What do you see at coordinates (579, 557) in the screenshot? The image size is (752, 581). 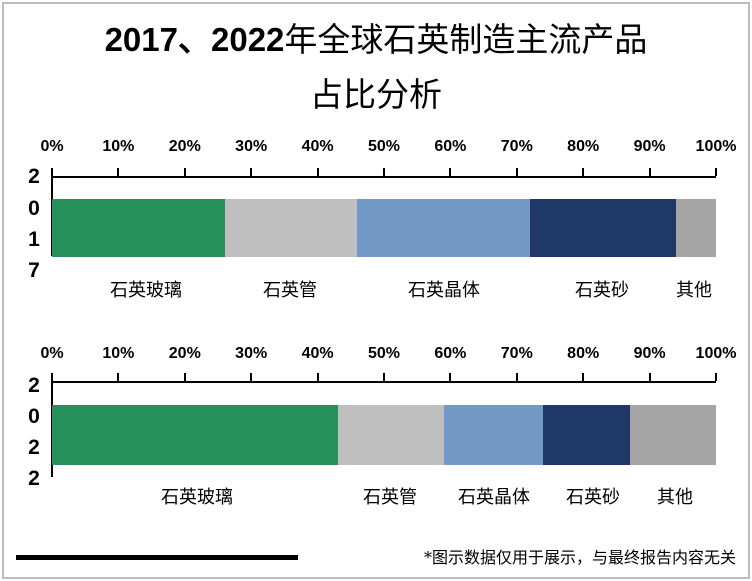 I see `footer-note: *图示数据仅用于展示，与最终报告内容无关` at bounding box center [579, 557].